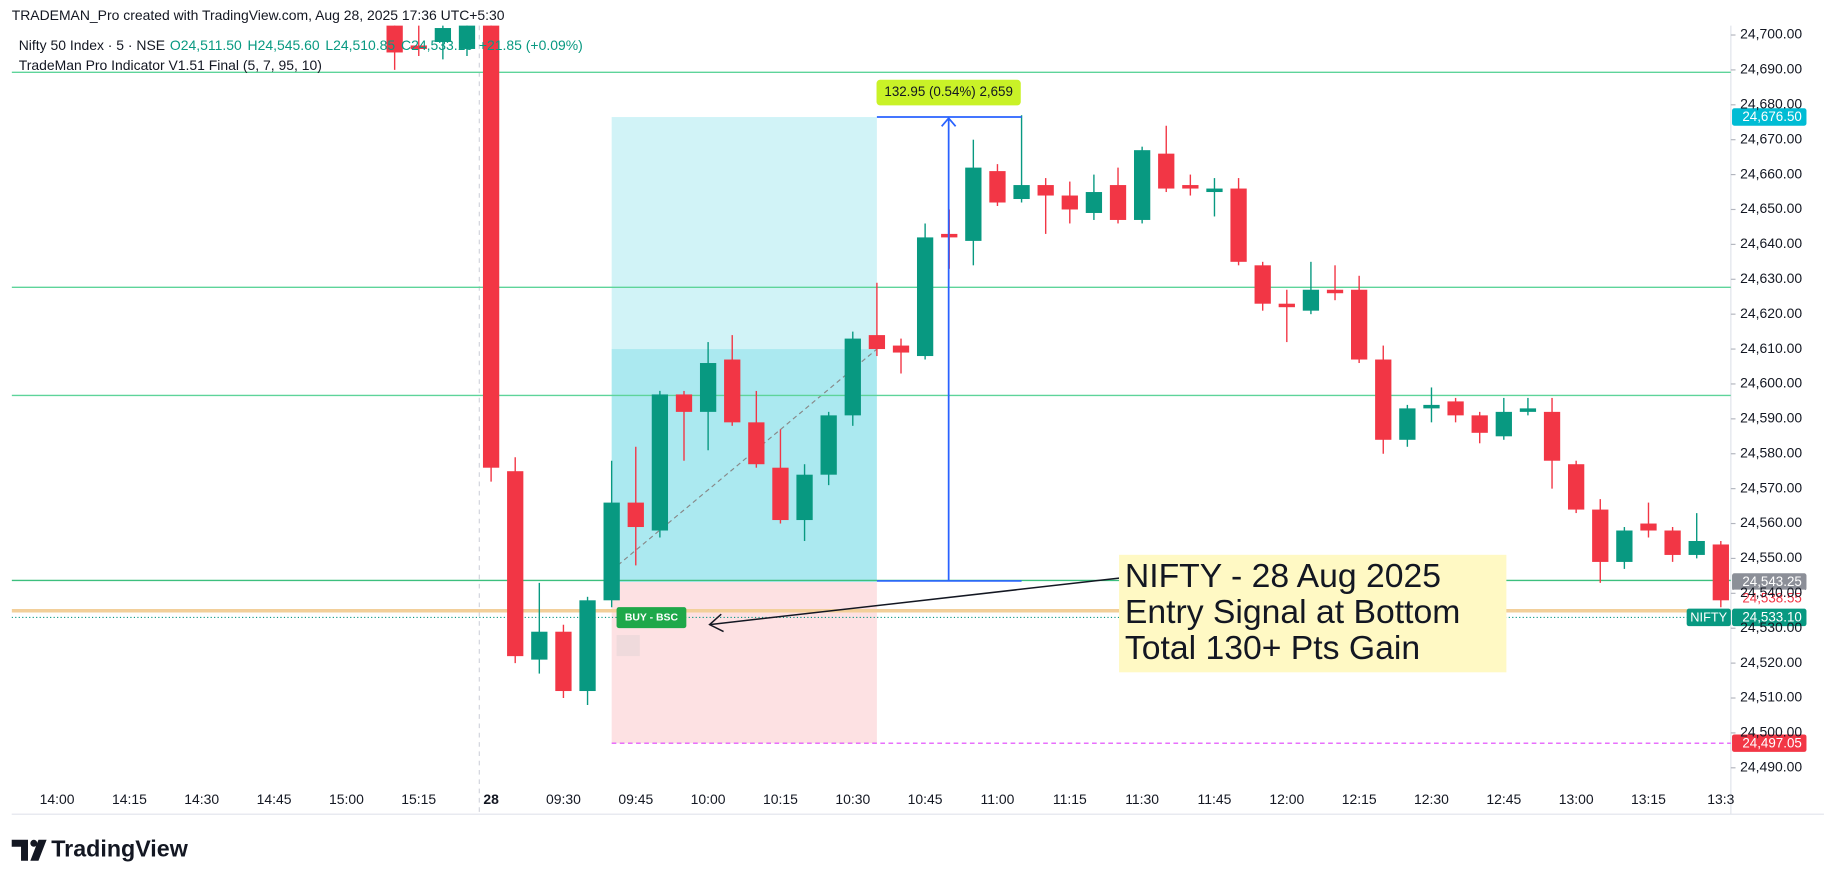 The height and width of the screenshot is (884, 1824). What do you see at coordinates (744, 459) in the screenshot?
I see `trade-path` at bounding box center [744, 459].